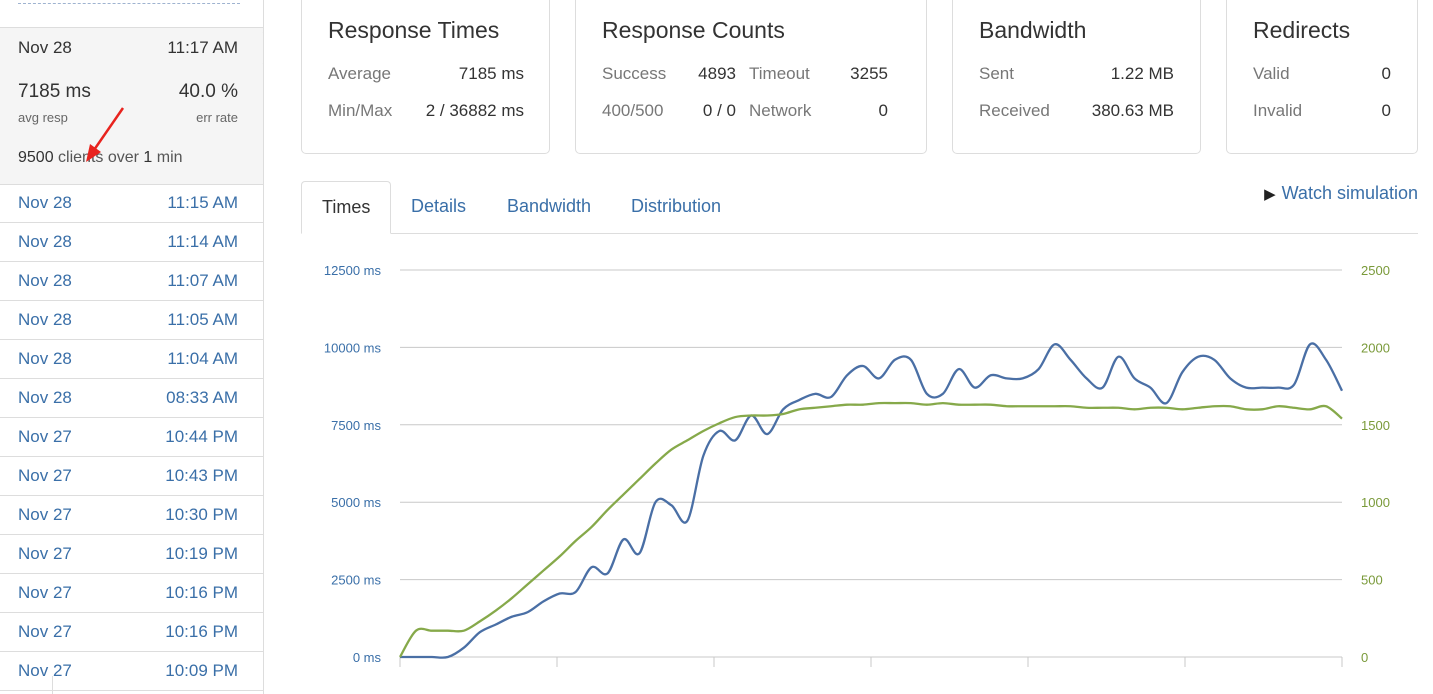  What do you see at coordinates (1278, 110) in the screenshot?
I see `invalid-label: Invalid` at bounding box center [1278, 110].